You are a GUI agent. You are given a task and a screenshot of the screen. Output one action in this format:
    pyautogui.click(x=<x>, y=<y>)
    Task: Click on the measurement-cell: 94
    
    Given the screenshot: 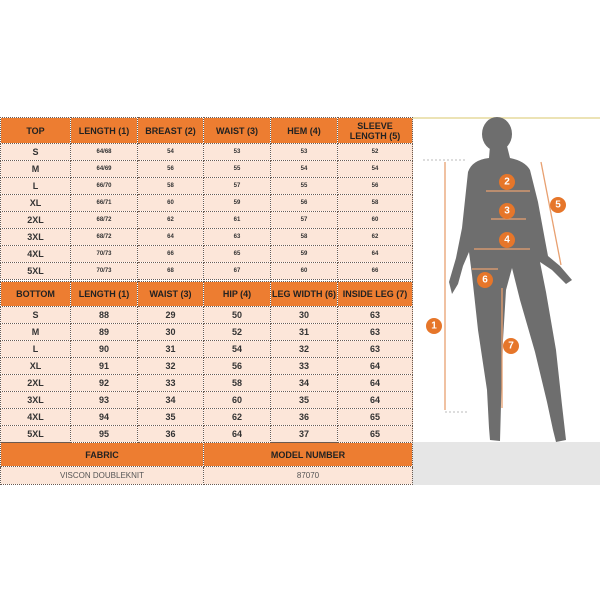 What is the action you would take?
    pyautogui.click(x=104, y=417)
    